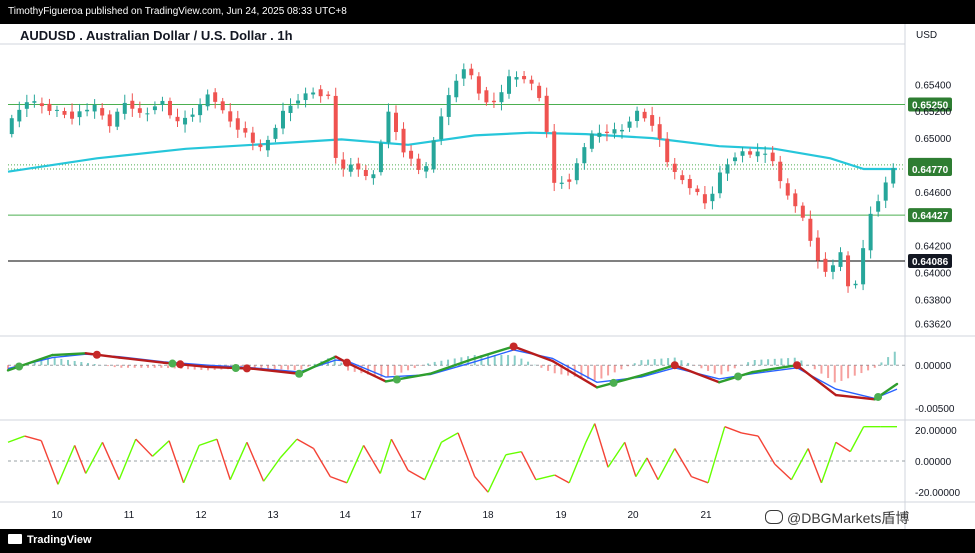 The image size is (975, 553). What do you see at coordinates (848, 518) in the screenshot?
I see `watermark-text: @DBGMarkets盾博` at bounding box center [848, 518].